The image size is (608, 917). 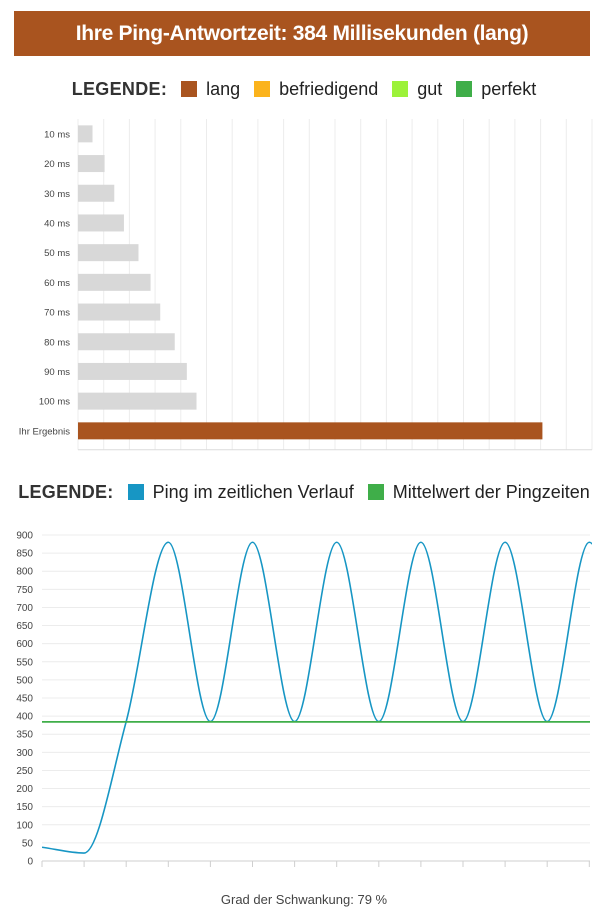 I want to click on category-label: 40 ms, so click(x=57, y=223).